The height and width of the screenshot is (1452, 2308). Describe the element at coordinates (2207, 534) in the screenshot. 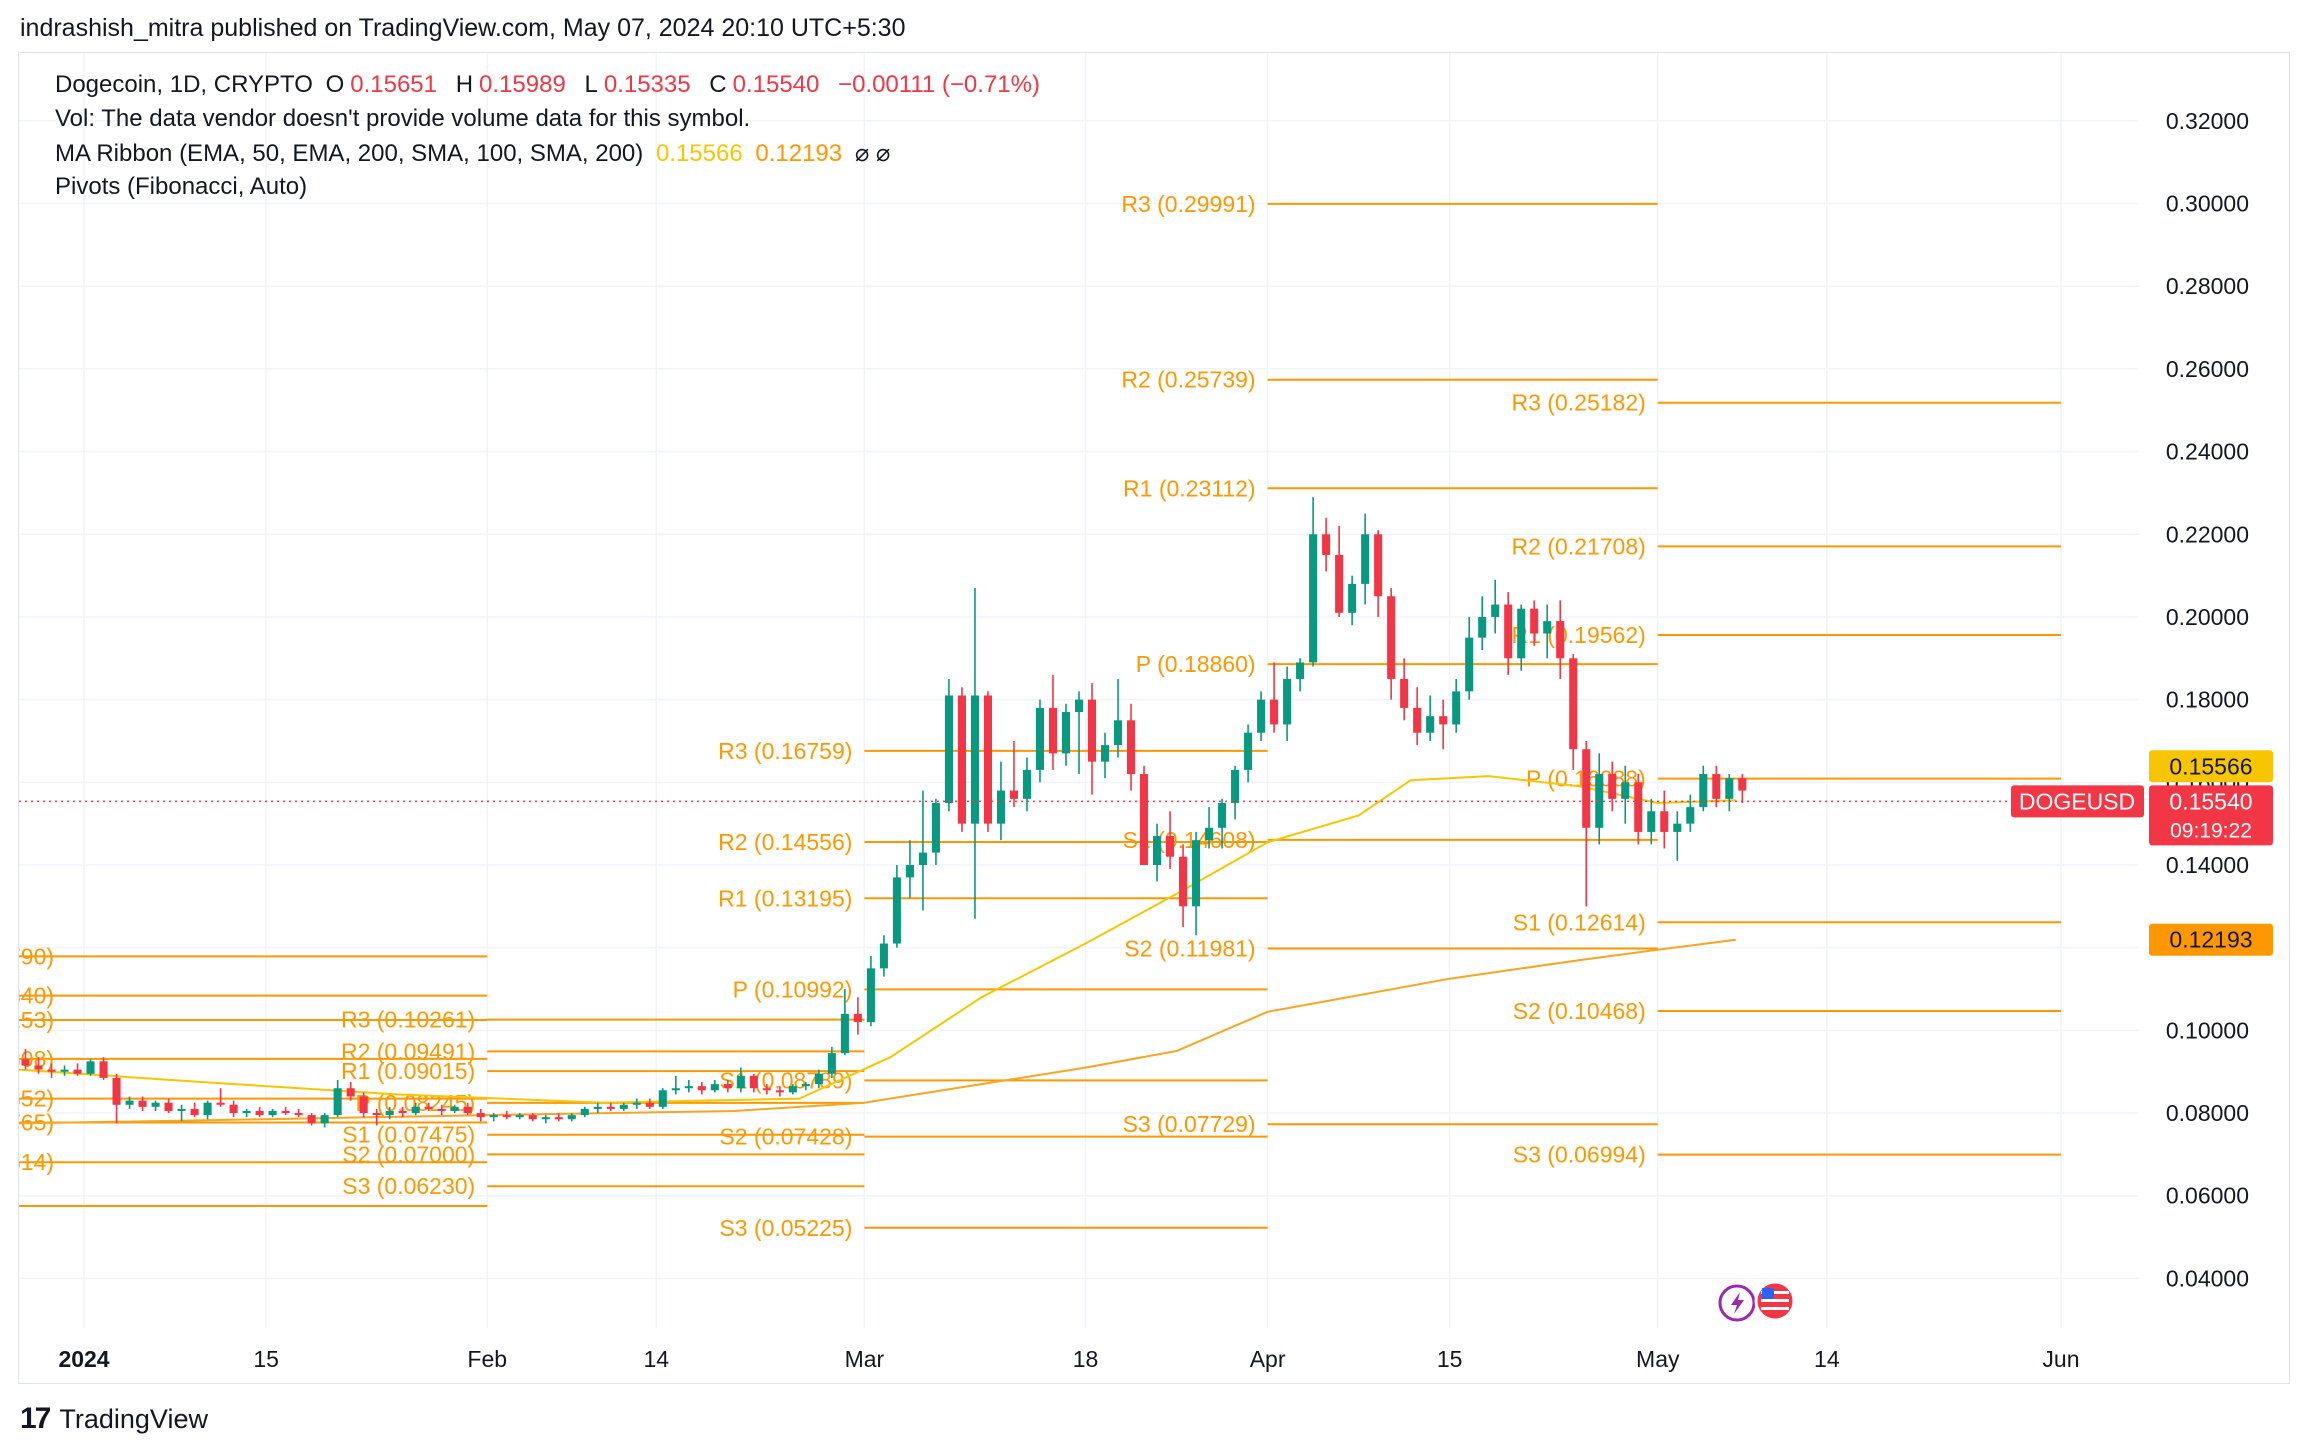

I see `y-tick-label: 0.22000` at that location.